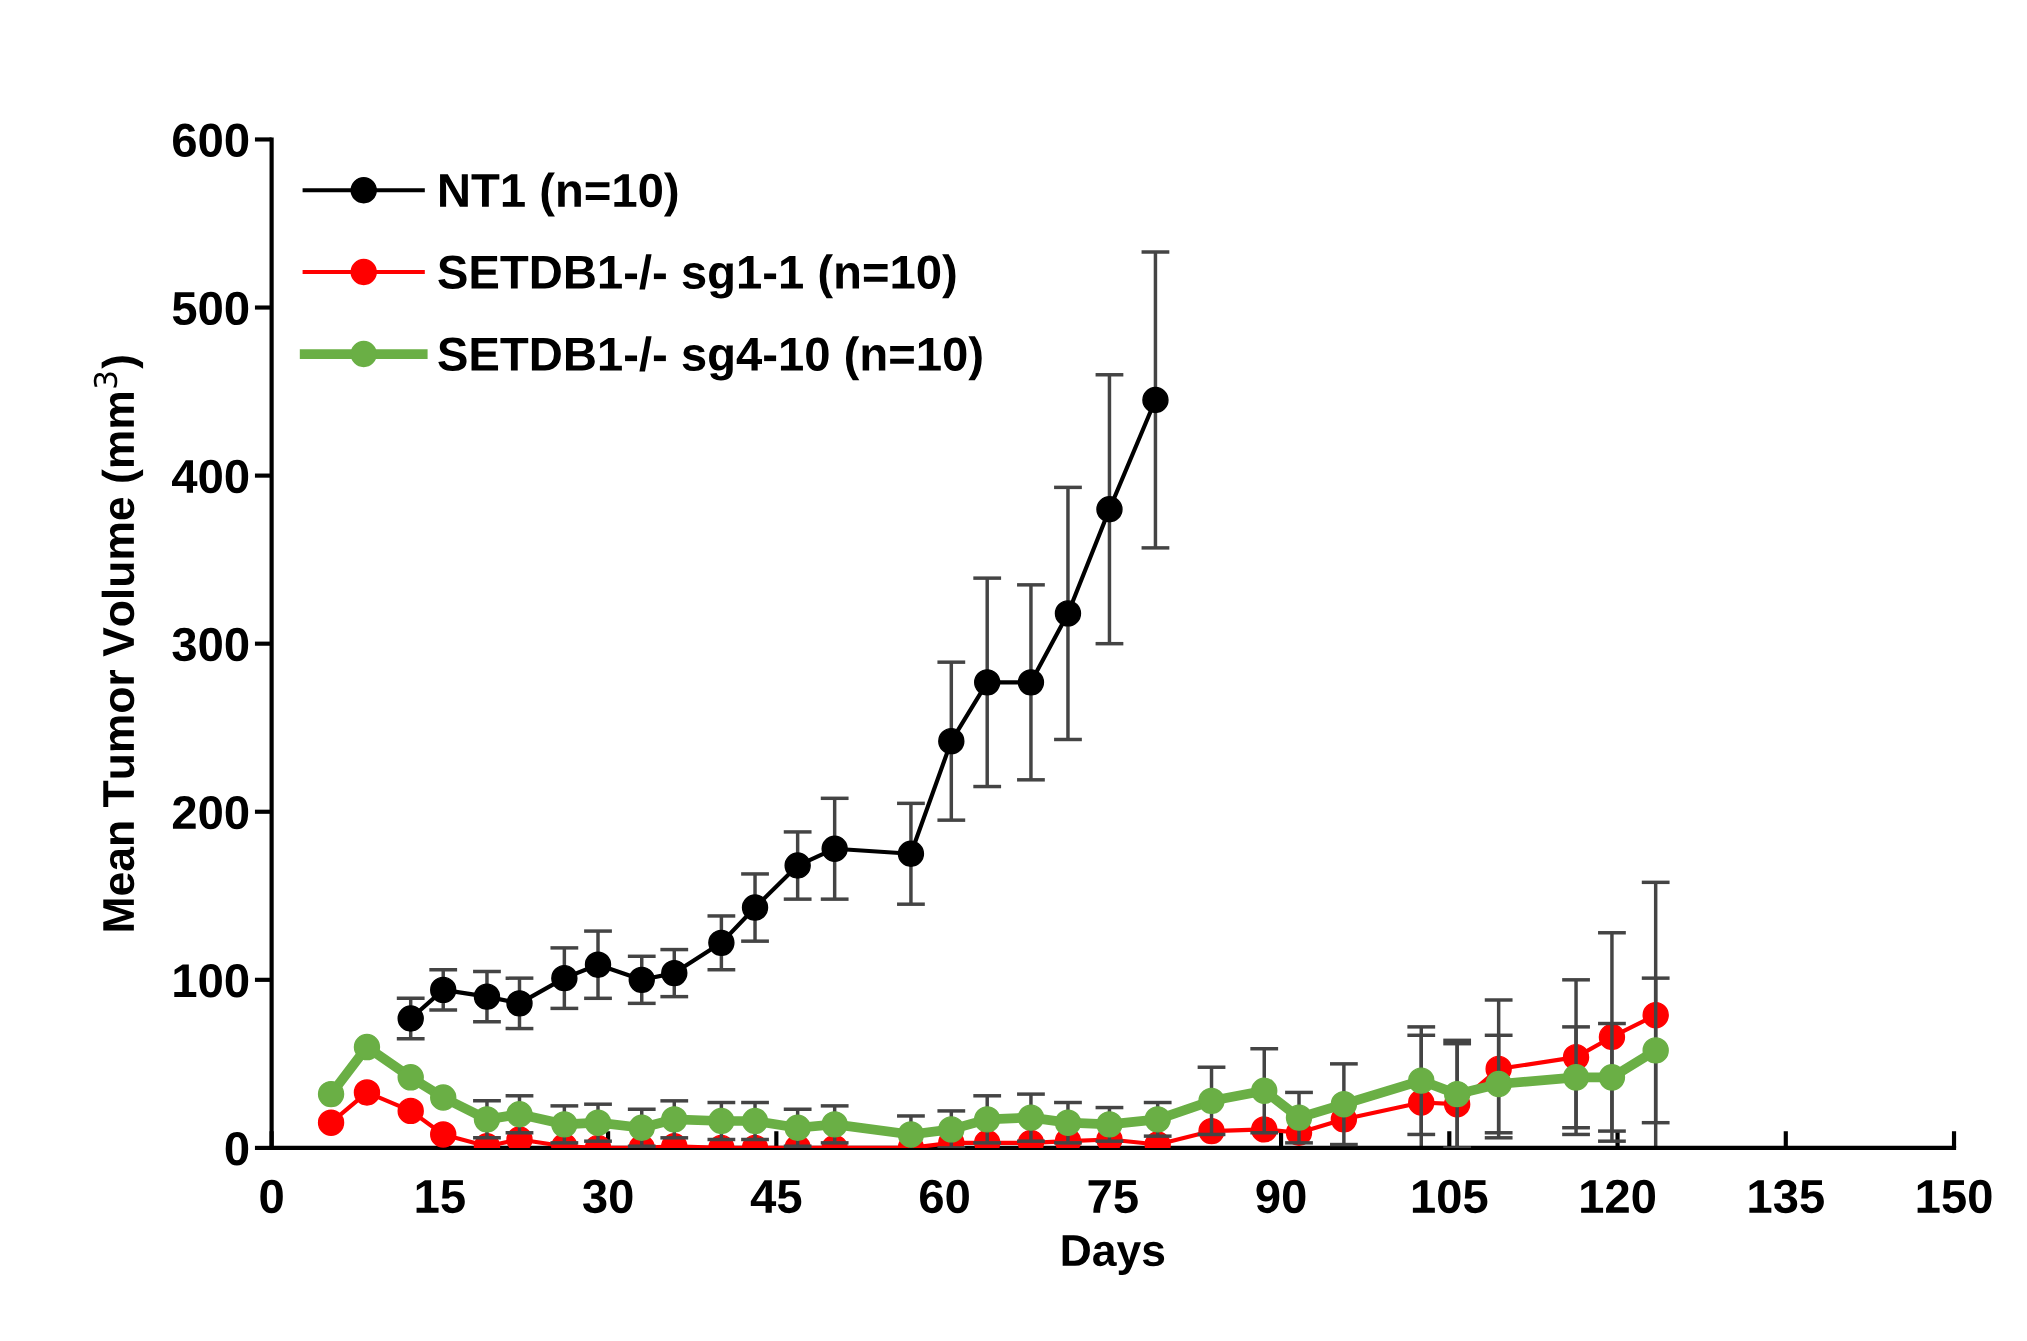 The image size is (2027, 1341). What do you see at coordinates (1281, 1196) in the screenshot?
I see `x-tick-label: 90` at bounding box center [1281, 1196].